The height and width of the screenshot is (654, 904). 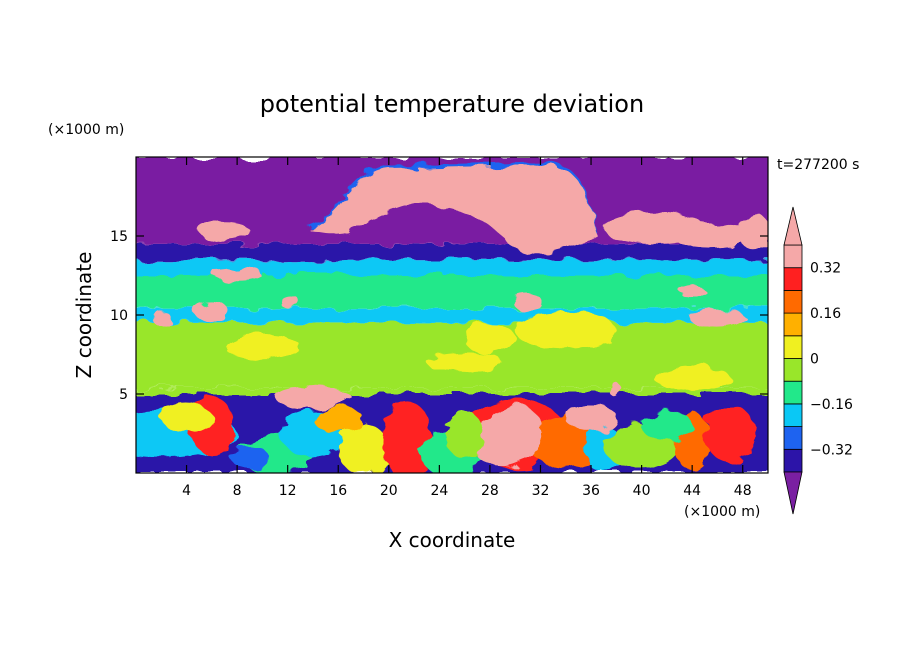 What do you see at coordinates (119, 237) in the screenshot?
I see `y-tick-label: 15` at bounding box center [119, 237].